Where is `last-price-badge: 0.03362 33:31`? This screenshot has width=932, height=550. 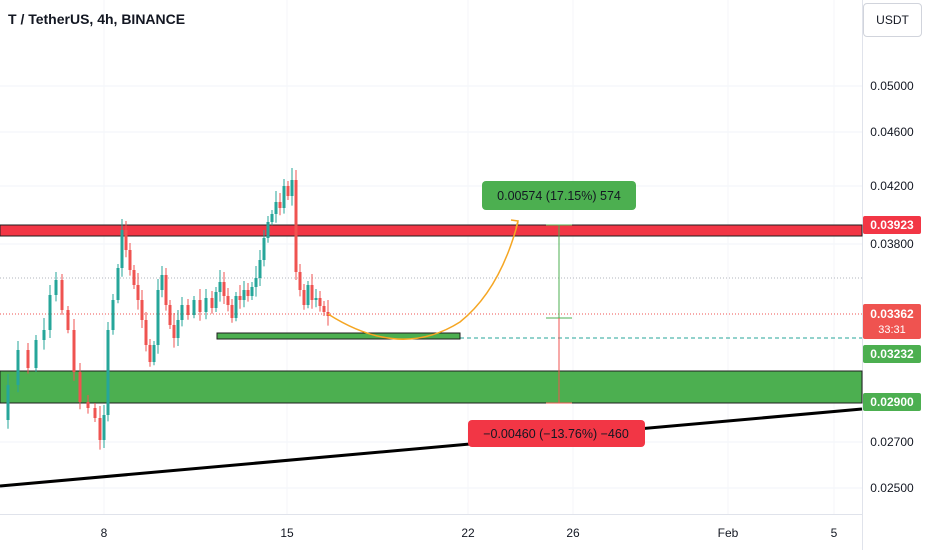 last-price-badge: 0.03362 33:31 is located at coordinates (892, 321).